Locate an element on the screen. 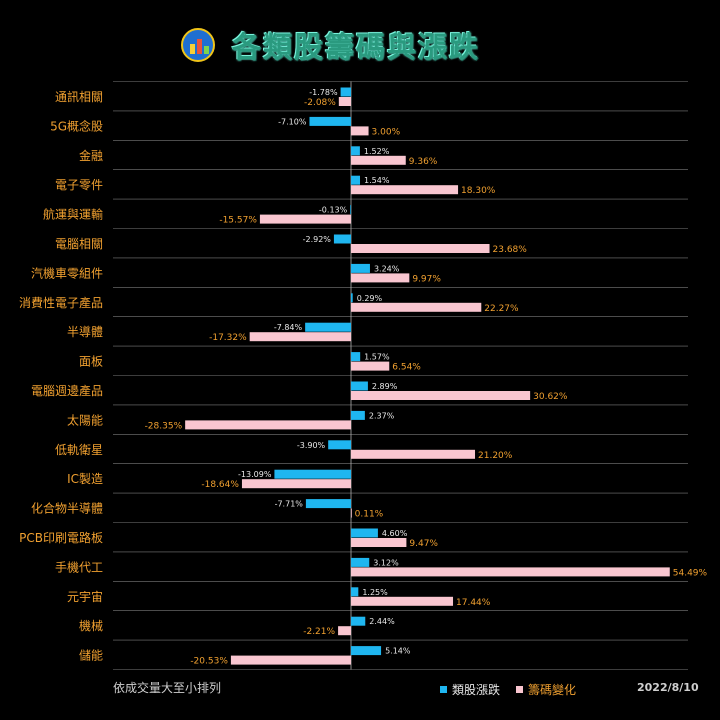  category-label: 低軌衛星 is located at coordinates (79, 449).